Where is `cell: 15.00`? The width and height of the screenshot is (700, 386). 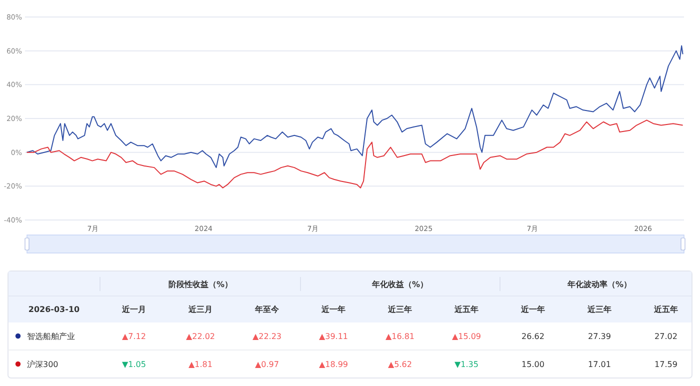
cell: 15.00 is located at coordinates (533, 364).